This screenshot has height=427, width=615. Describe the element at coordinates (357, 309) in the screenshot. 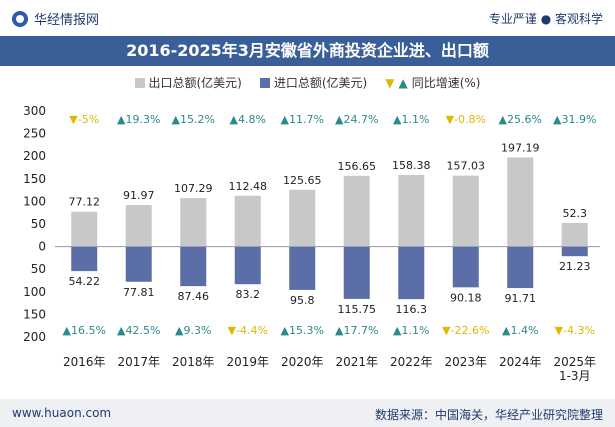

I see `import-value-label: 115.75` at that location.